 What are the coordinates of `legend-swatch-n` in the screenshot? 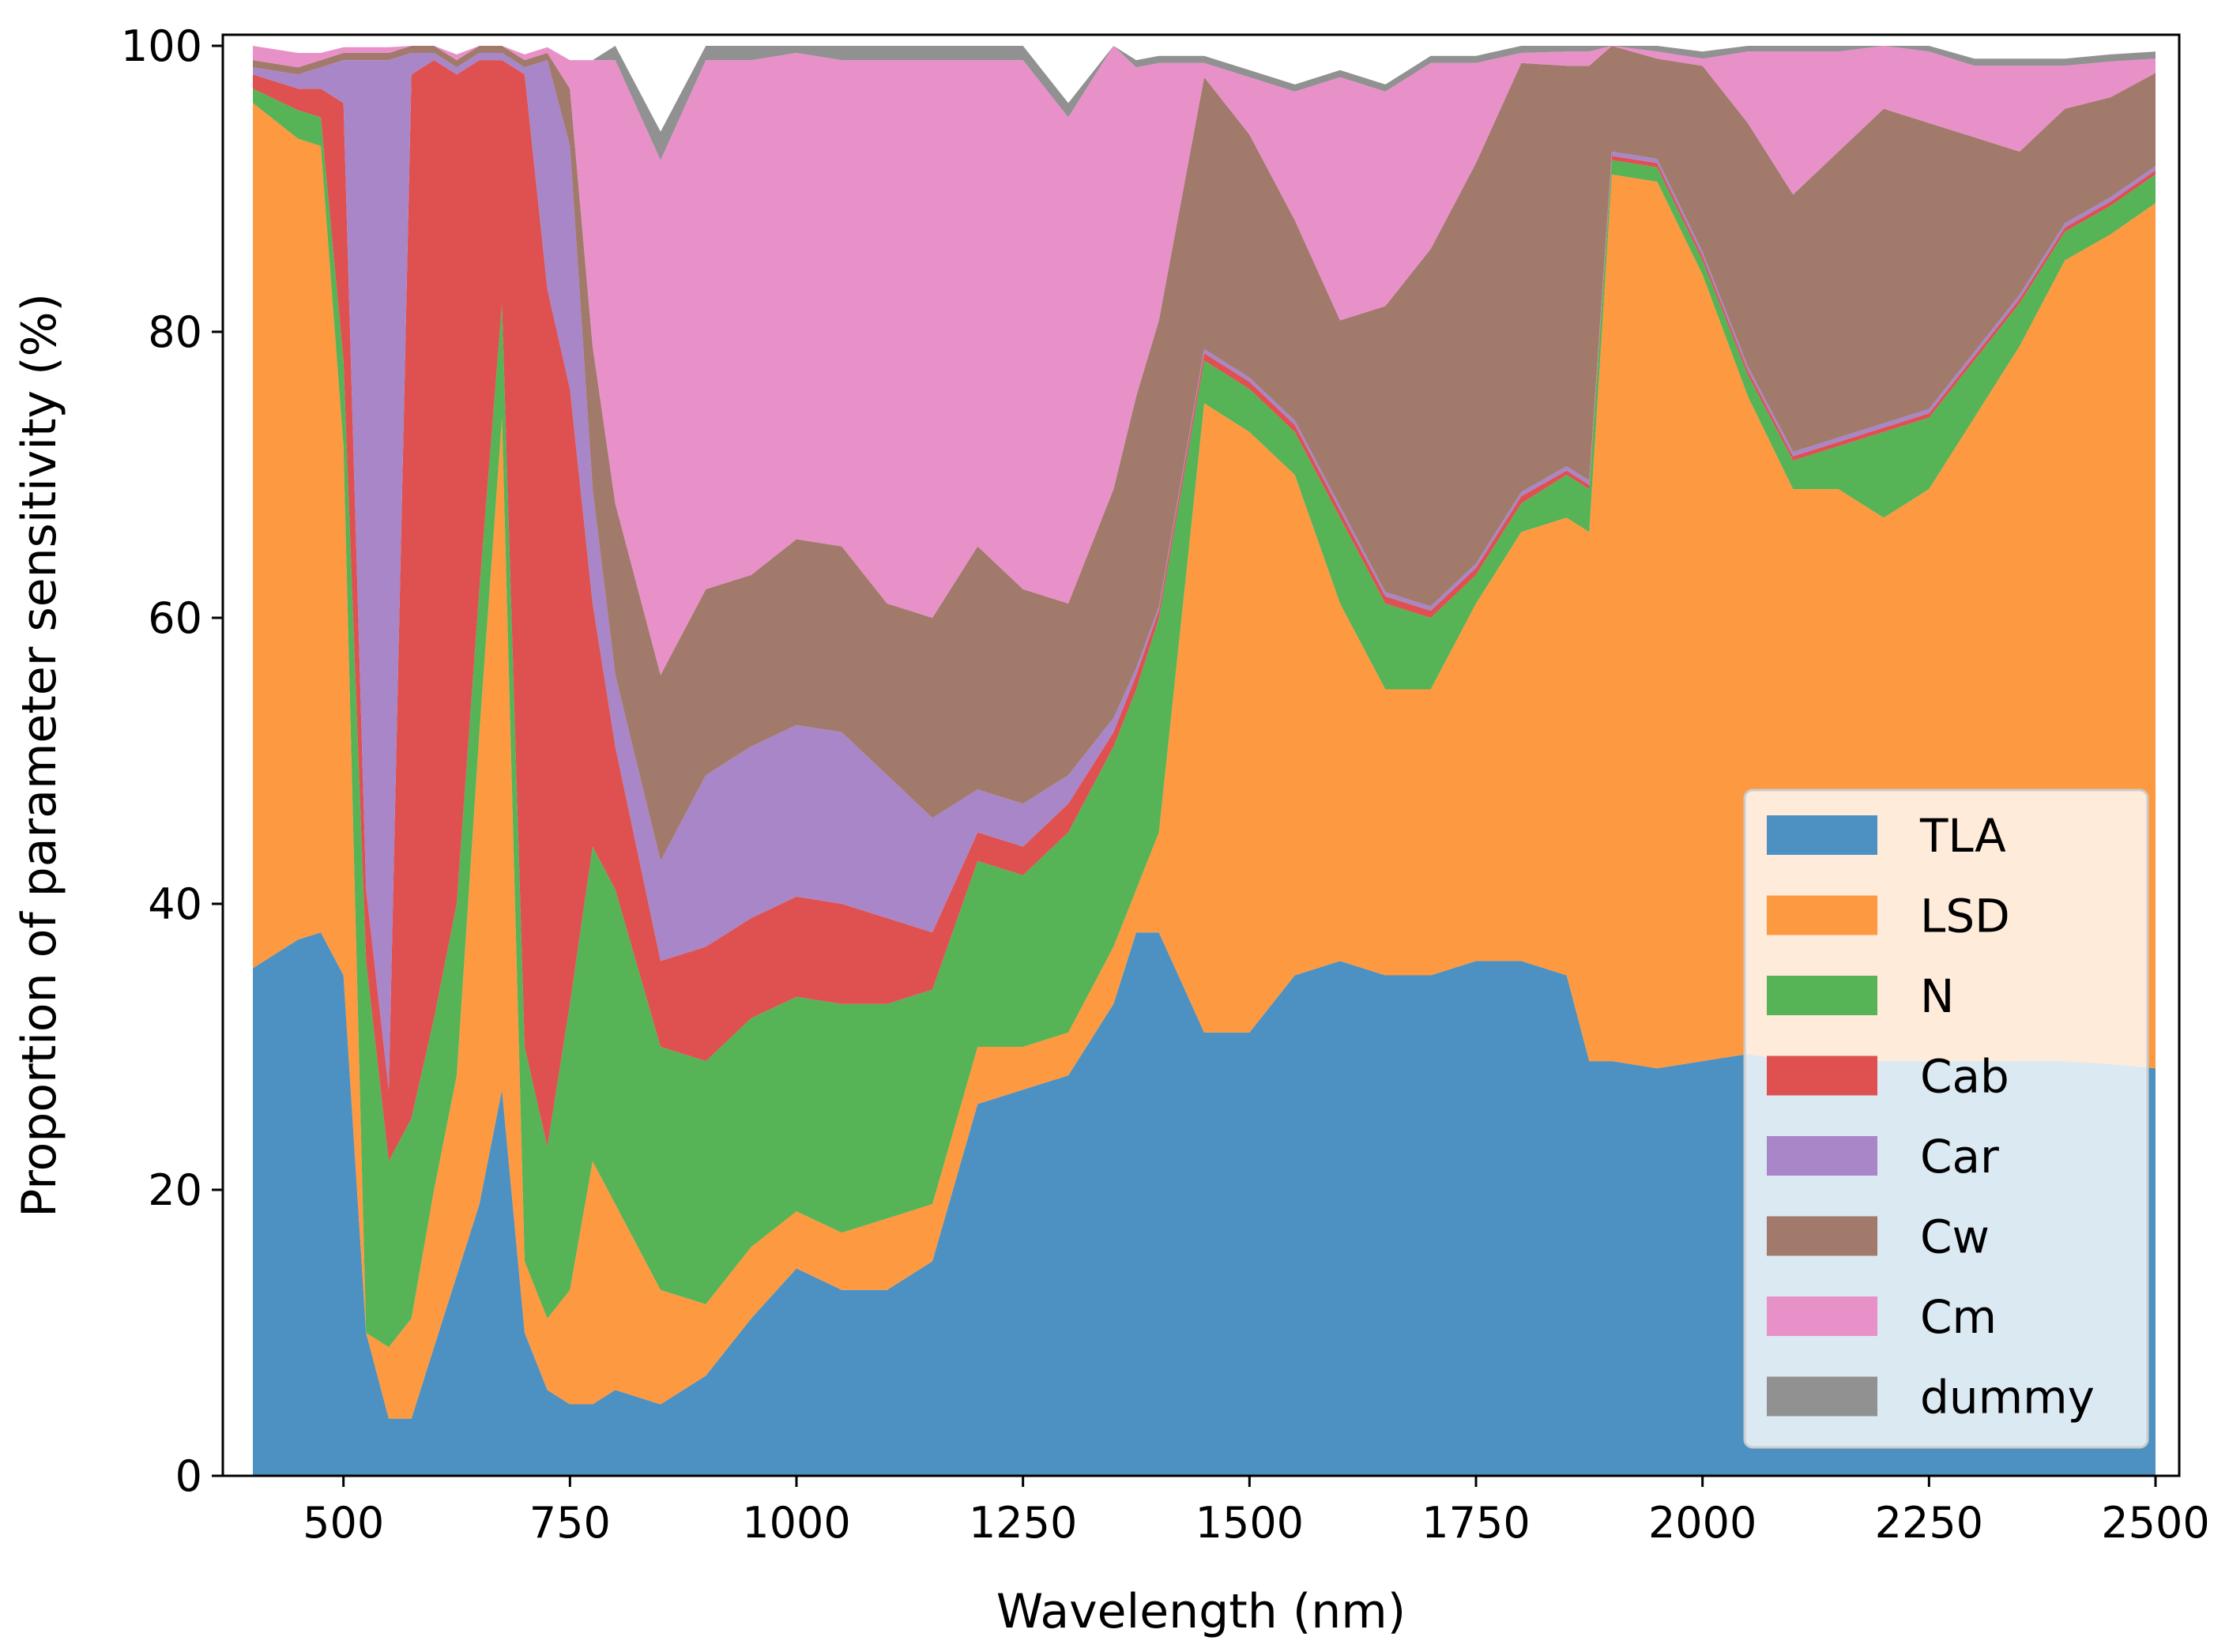 It's located at (1822, 996).